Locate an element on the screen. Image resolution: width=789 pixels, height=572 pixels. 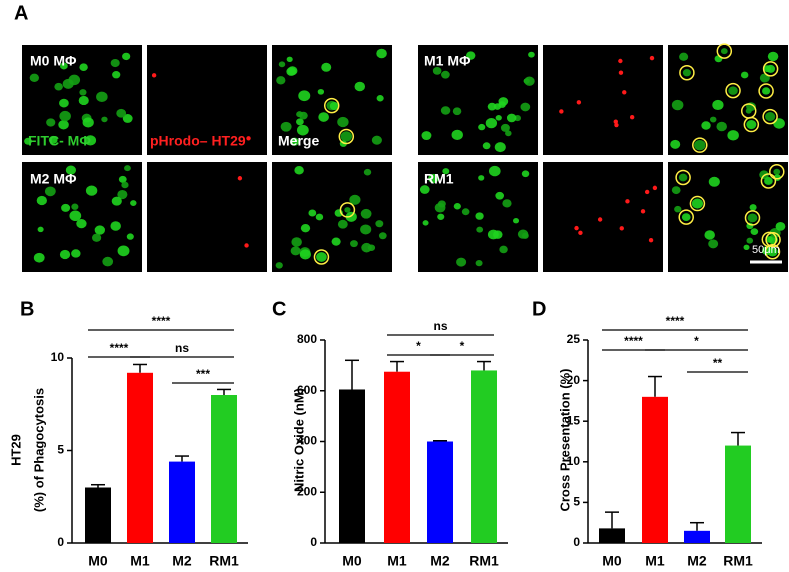
y-axis-label: (%) of Phagocytosis is located at coordinates (38, 450).